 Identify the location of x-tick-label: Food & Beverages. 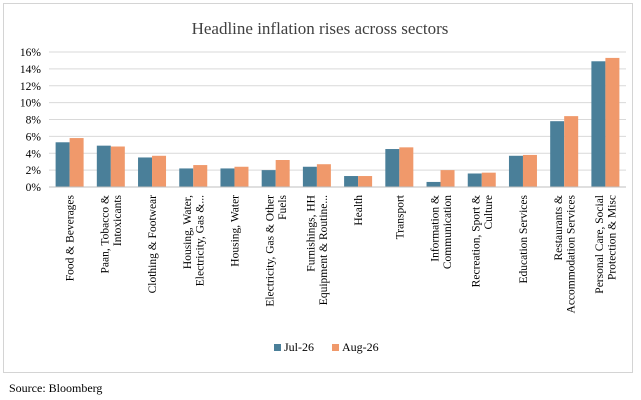
(71, 237).